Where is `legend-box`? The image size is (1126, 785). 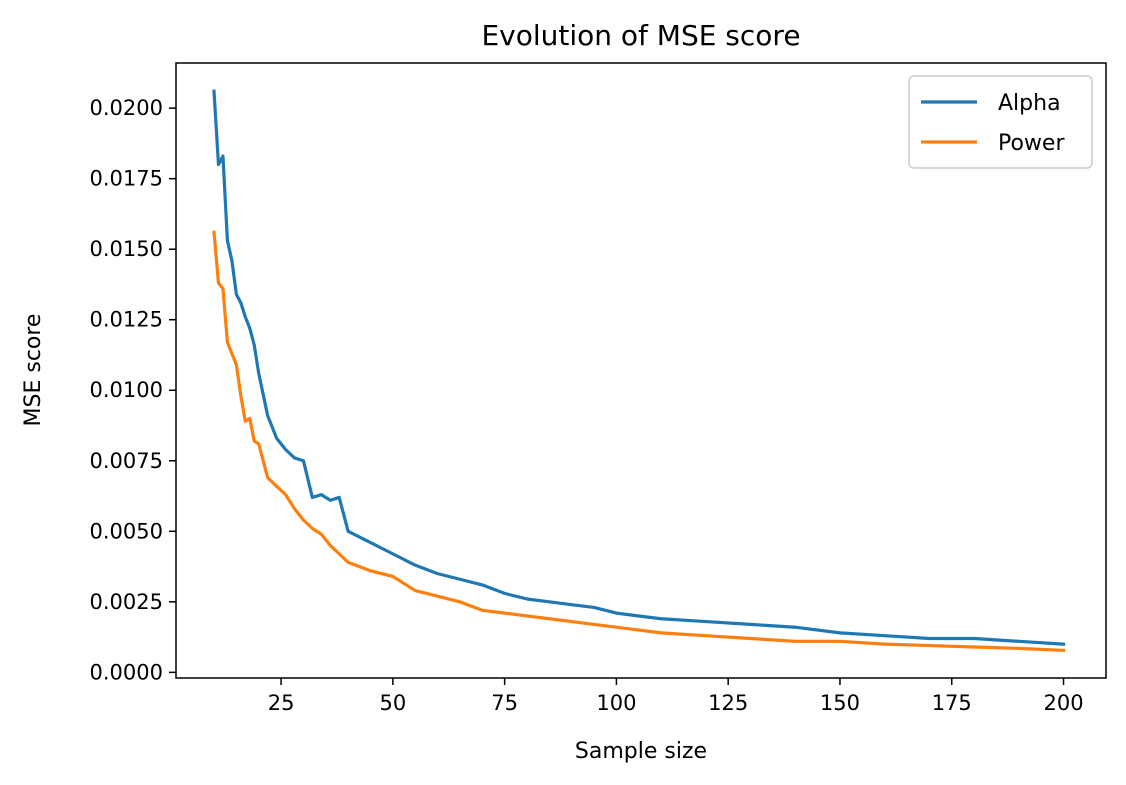
legend-box is located at coordinates (1000, 122).